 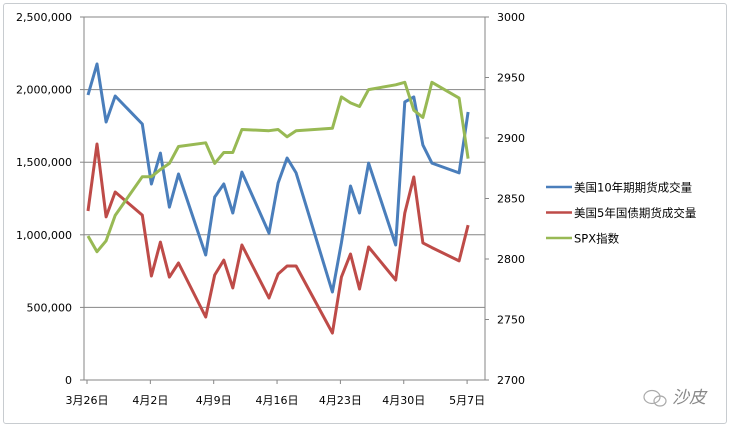 I want to click on x-tick-label: 4月9日, so click(x=214, y=400).